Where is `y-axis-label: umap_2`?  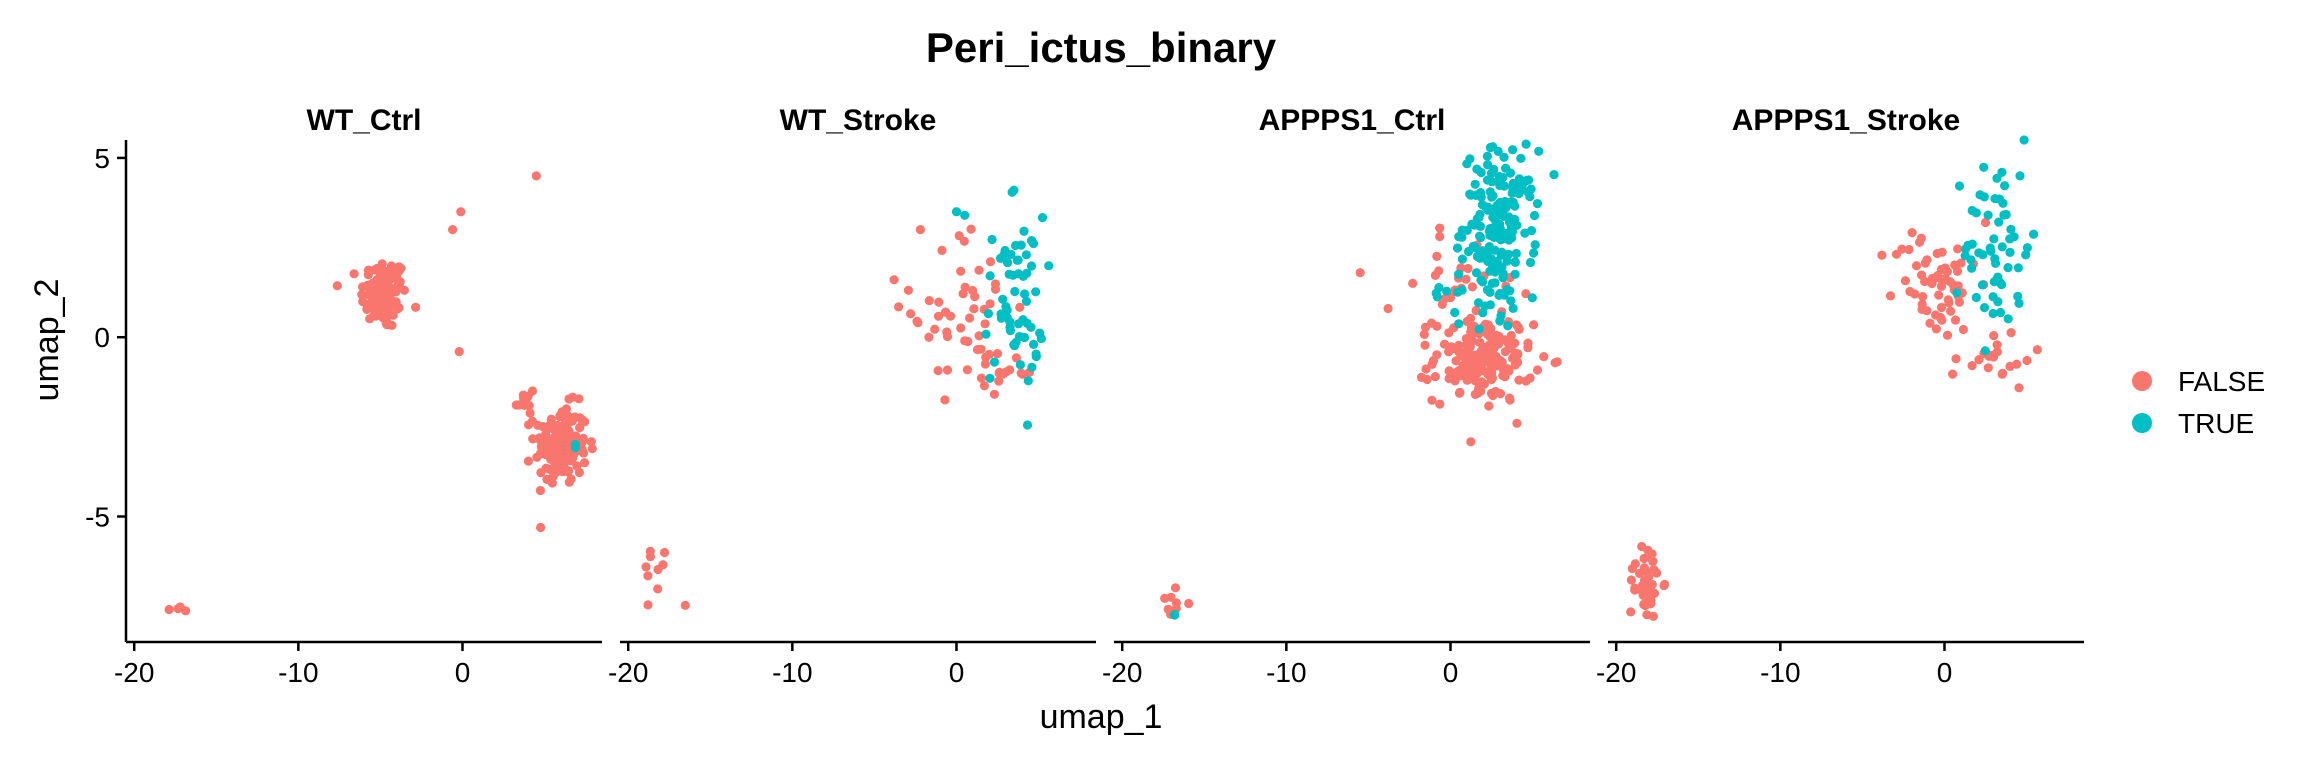 y-axis-label: umap_2 is located at coordinates (47, 340).